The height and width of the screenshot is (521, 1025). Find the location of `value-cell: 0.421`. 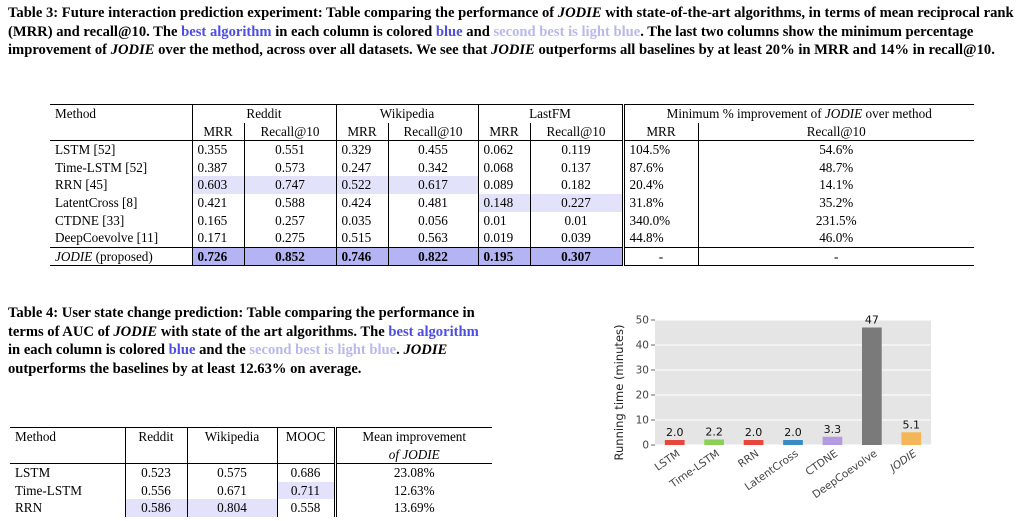

value-cell: 0.421 is located at coordinates (217, 202).